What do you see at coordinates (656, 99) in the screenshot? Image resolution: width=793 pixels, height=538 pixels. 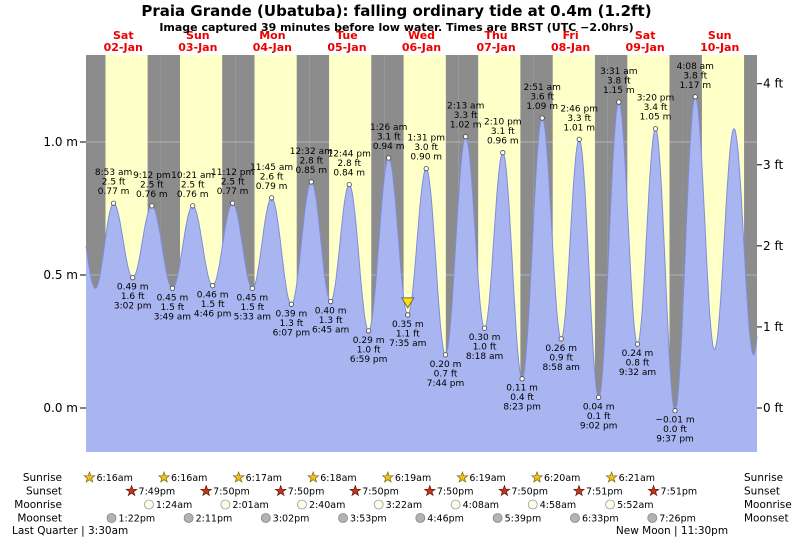 I see `tide-extreme-label: 3:20 pm` at bounding box center [656, 99].